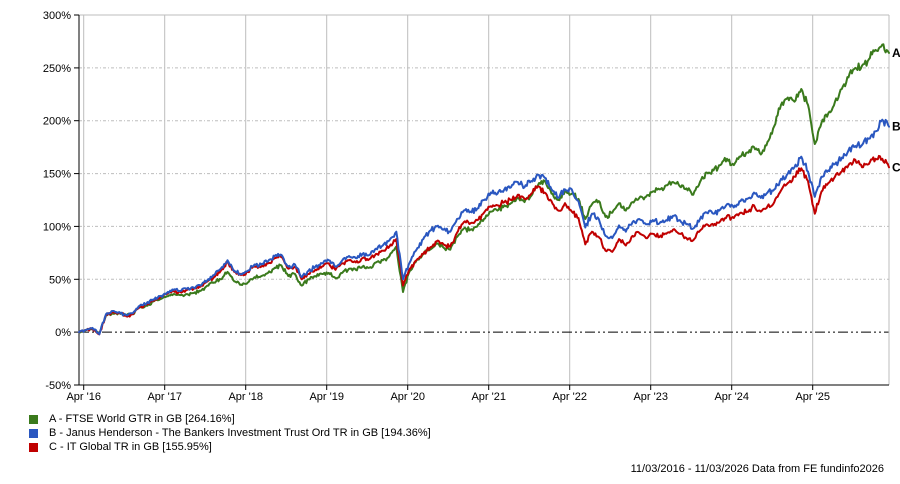  Describe the element at coordinates (58, 386) in the screenshot. I see `y-axis-label: -50%` at that location.